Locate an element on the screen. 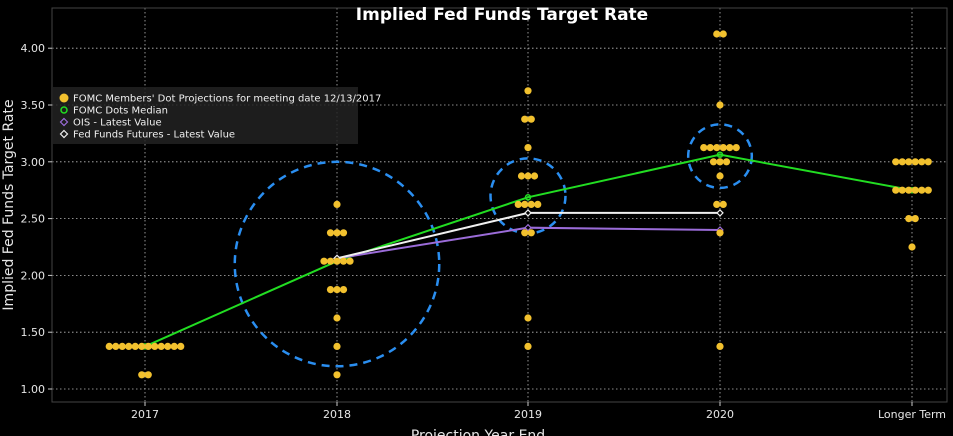 The width and height of the screenshot is (953, 436). y-tick-label: 3.50 is located at coordinates (33, 105).